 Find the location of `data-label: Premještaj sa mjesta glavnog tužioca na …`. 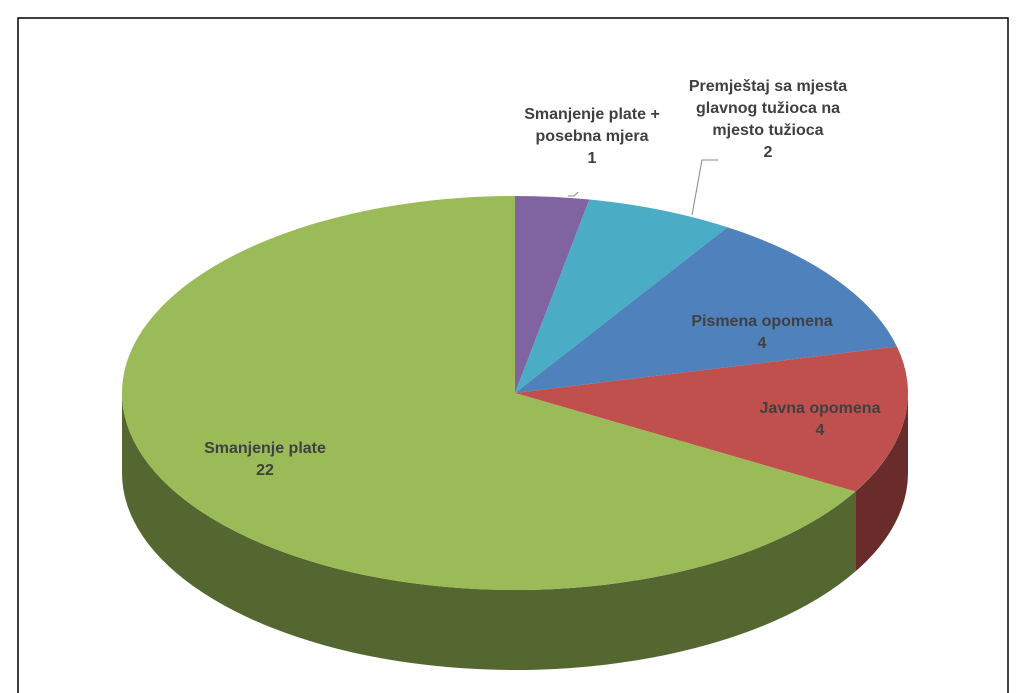

data-label: Premještaj sa mjesta glavnog tužioca na … is located at coordinates (768, 120).